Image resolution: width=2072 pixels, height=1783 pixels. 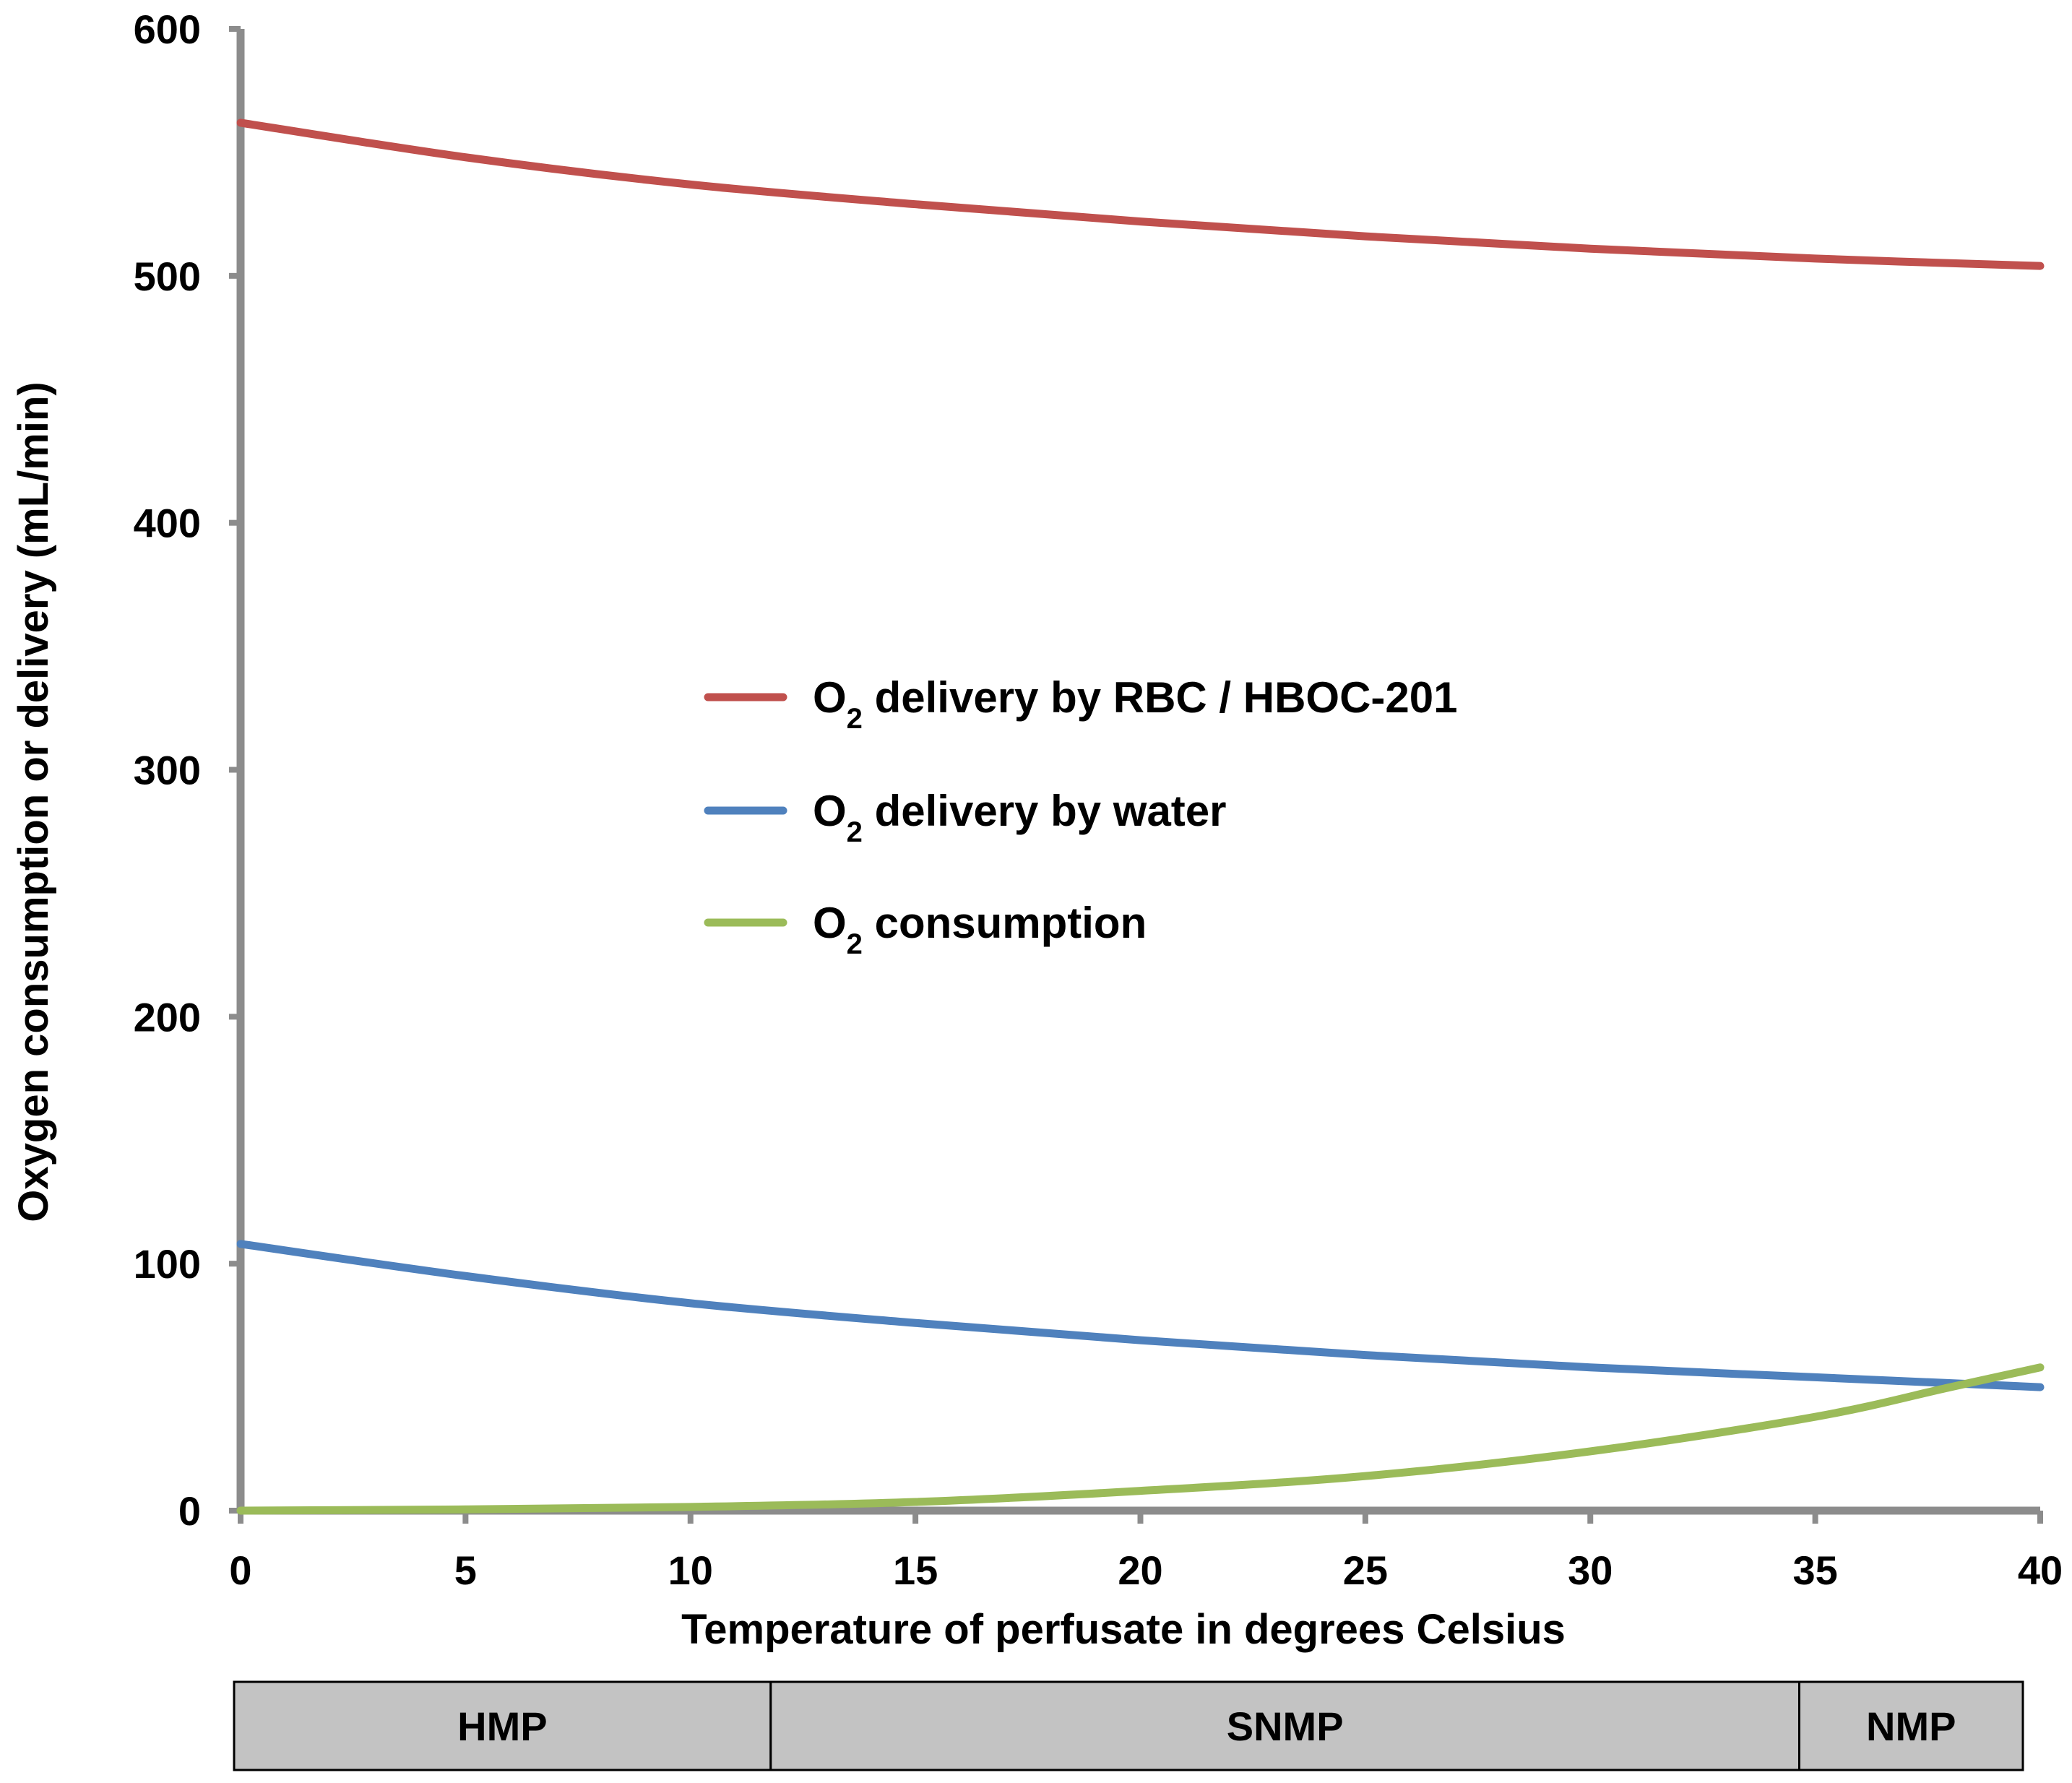 What do you see at coordinates (690, 1570) in the screenshot?
I see `x-tick-label: 10` at bounding box center [690, 1570].